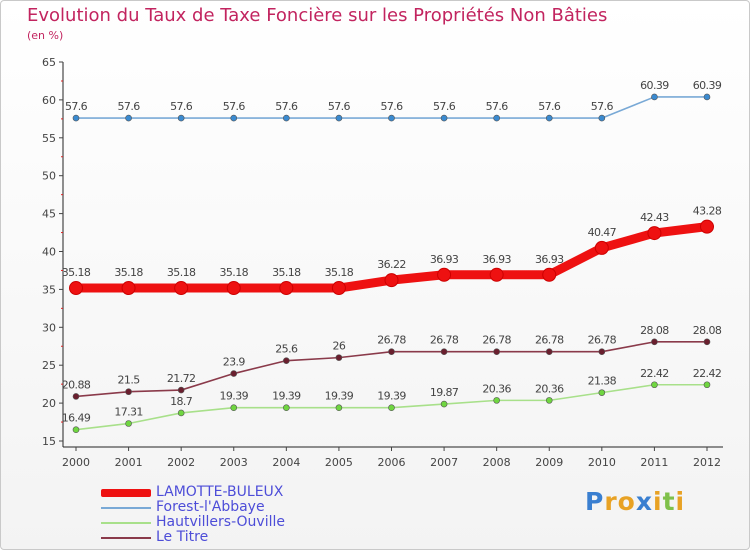 The image size is (750, 550). I want to click on x-tick-label: 2004, so click(286, 462).